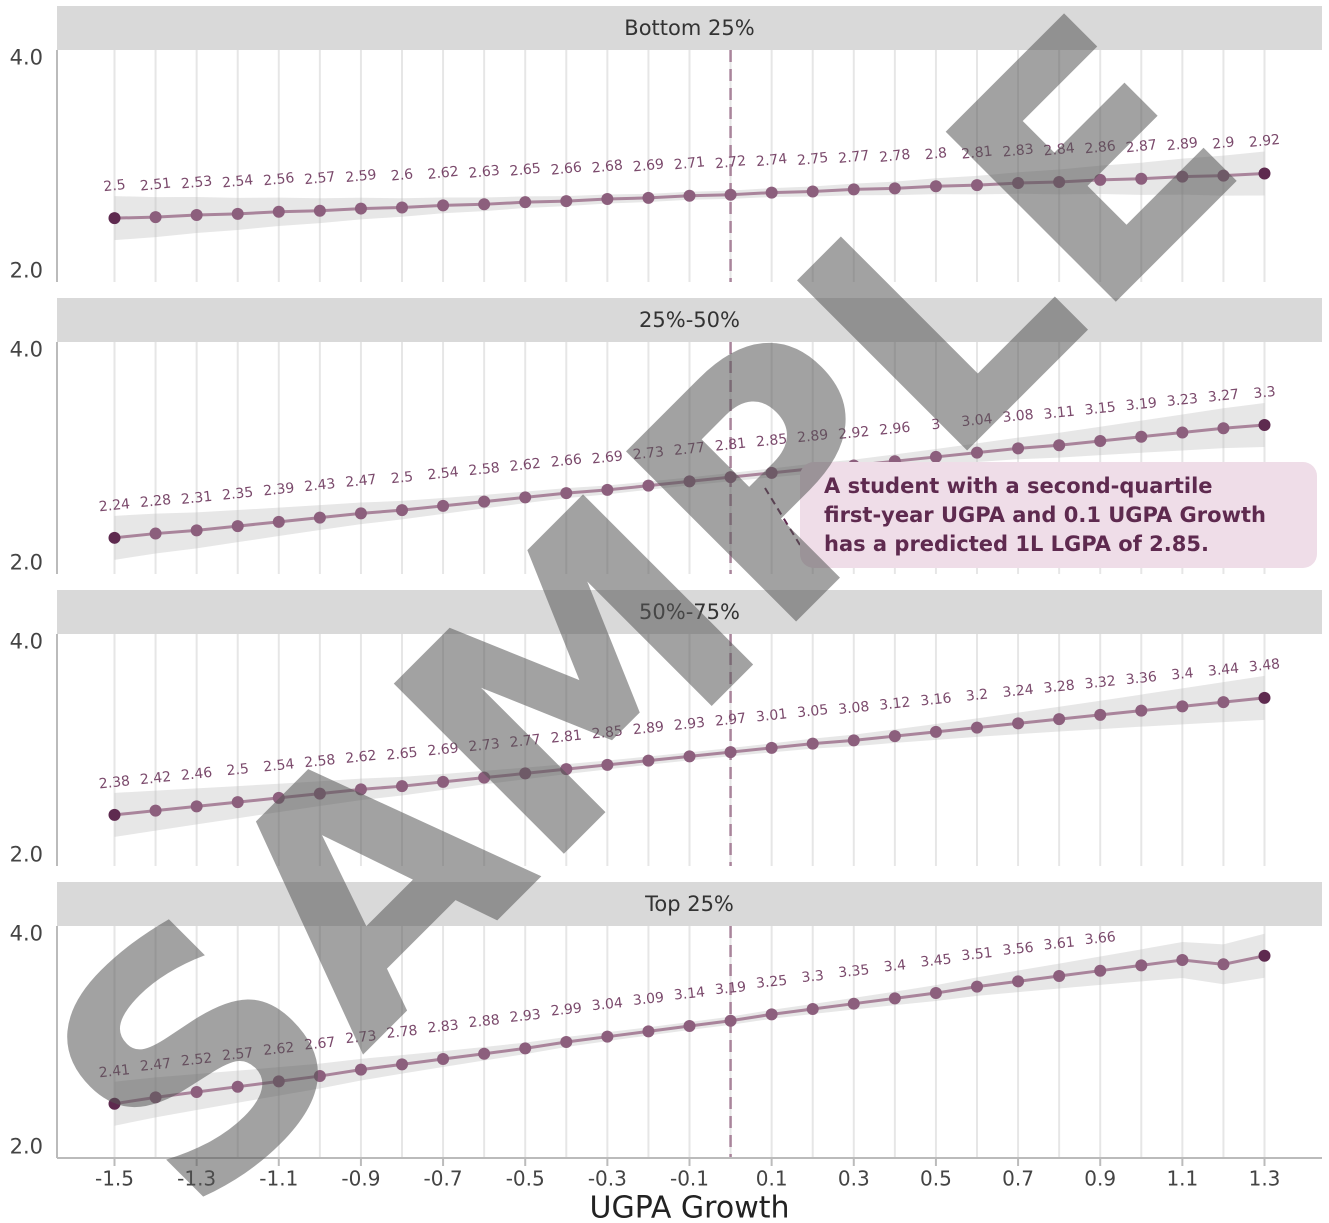  What do you see at coordinates (1016, 544) in the screenshot?
I see `annotation-text: has a predicted 1L LGPA of 2.85.` at bounding box center [1016, 544].